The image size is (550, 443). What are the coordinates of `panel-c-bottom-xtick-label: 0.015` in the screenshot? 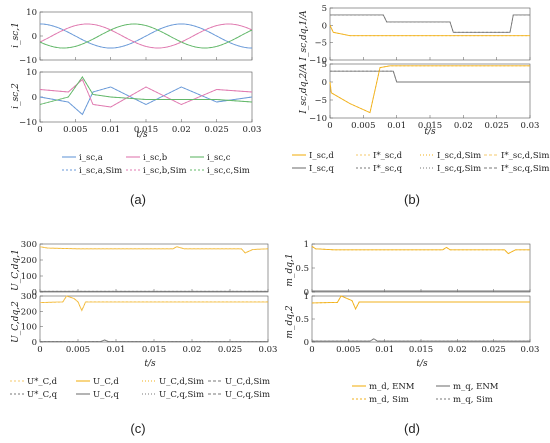 It's located at (154, 350).